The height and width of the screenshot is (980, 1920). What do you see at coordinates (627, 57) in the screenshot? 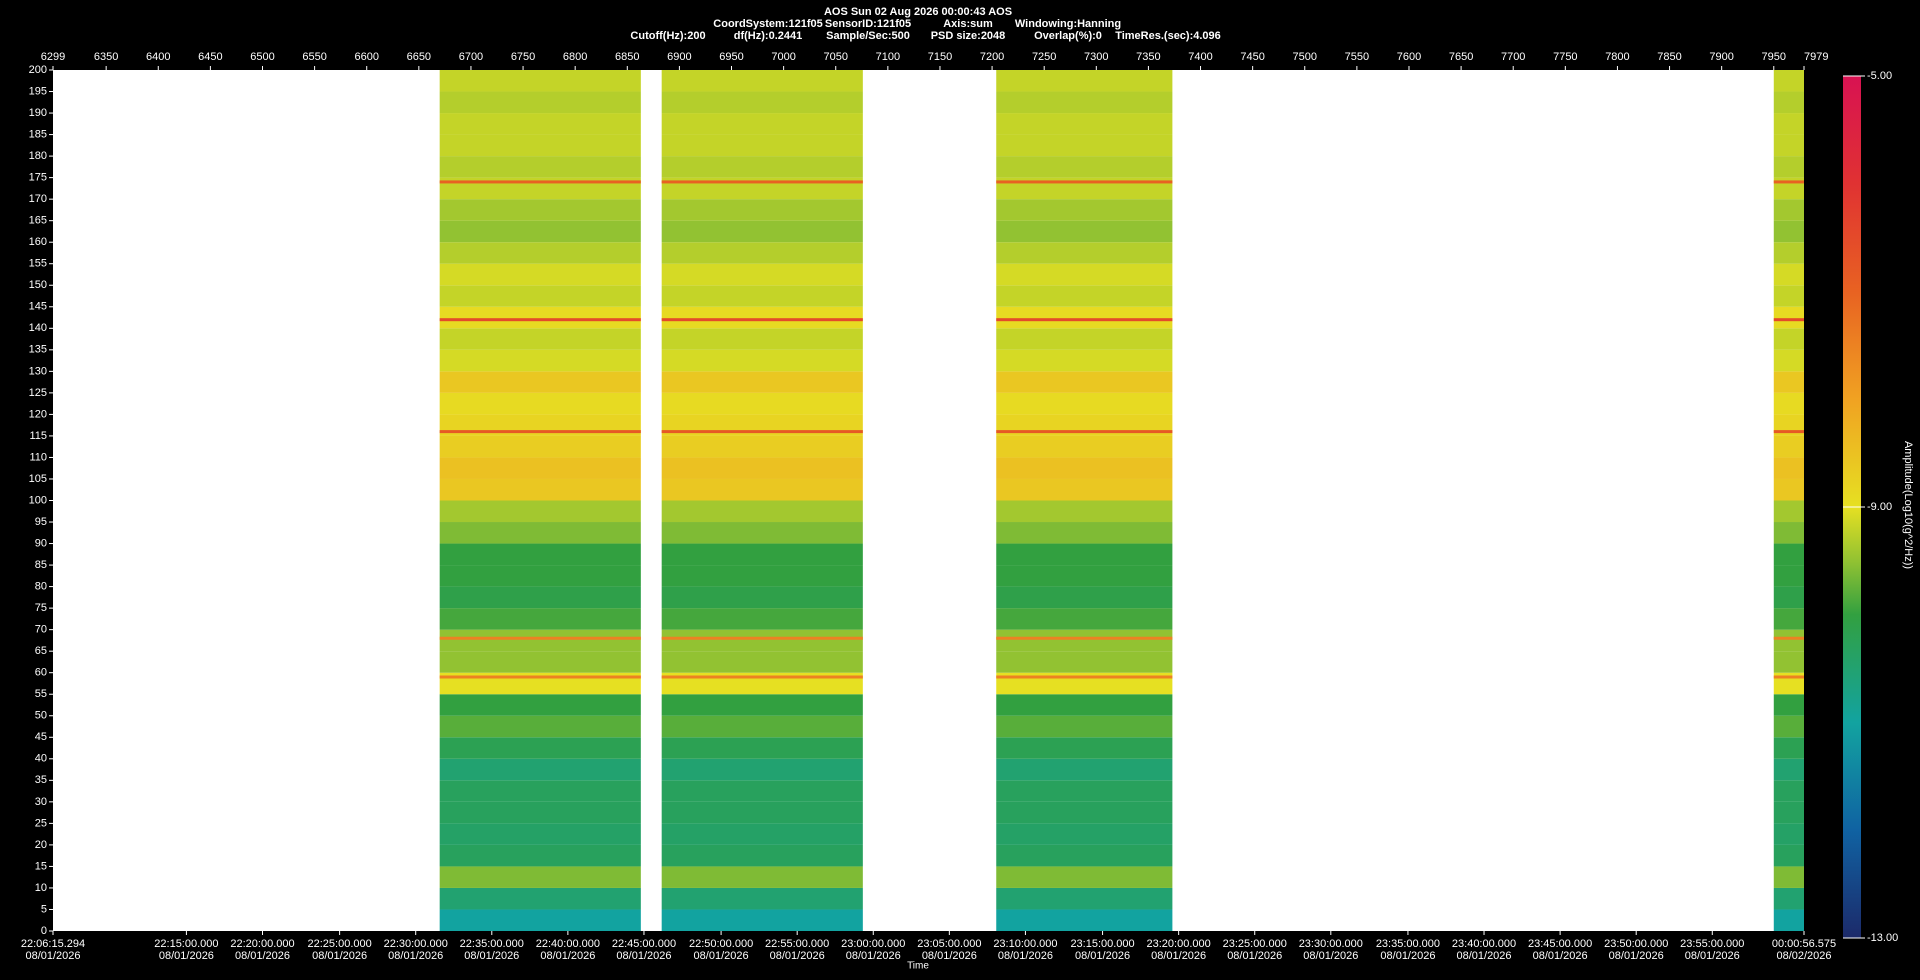
I see `x-tick-label: 6850` at bounding box center [627, 57].